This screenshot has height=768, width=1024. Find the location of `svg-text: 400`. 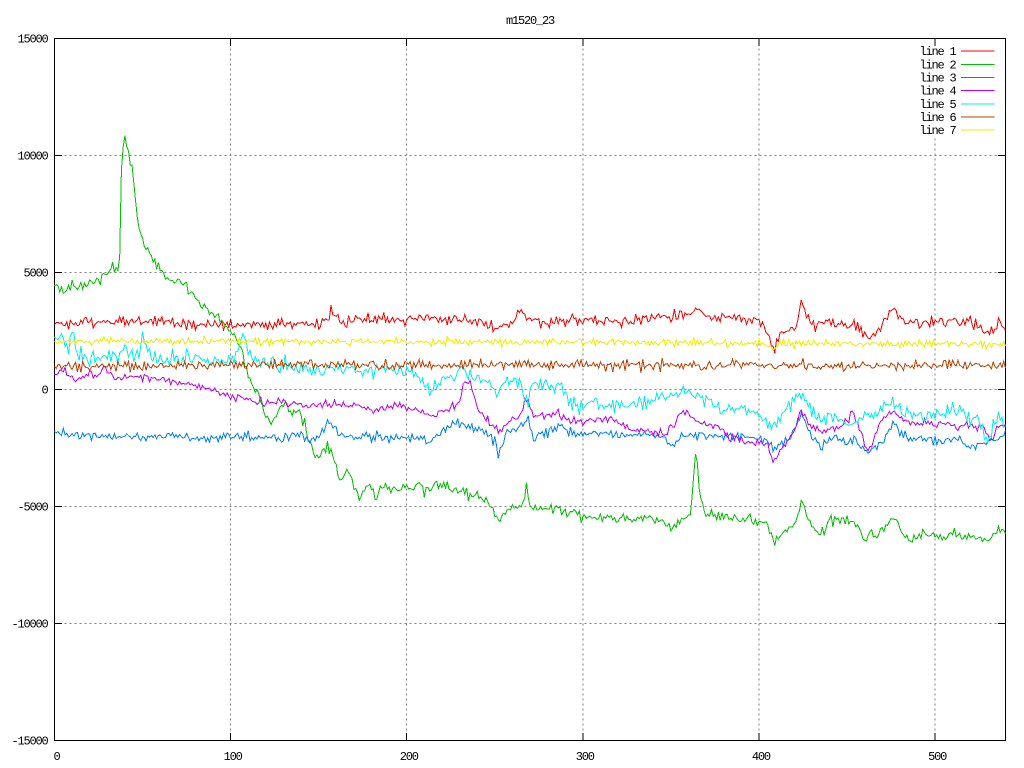

svg-text: 400 is located at coordinates (761, 757).